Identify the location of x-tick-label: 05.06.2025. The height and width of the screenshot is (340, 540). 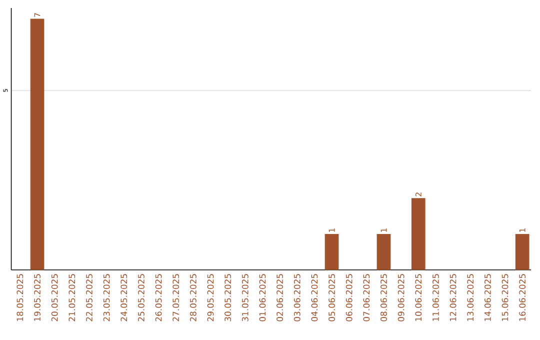
(331, 298).